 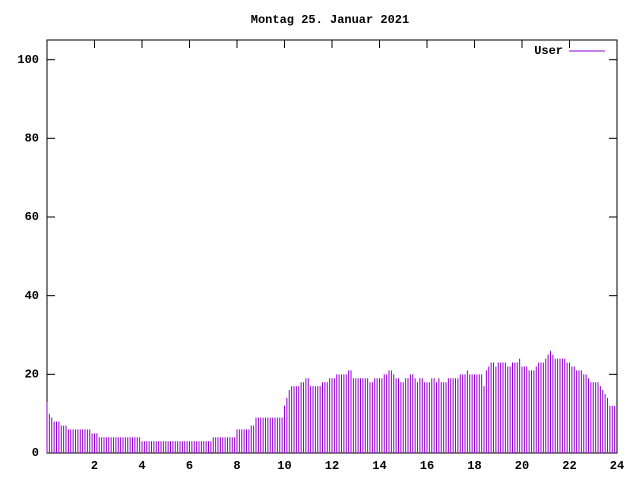 What do you see at coordinates (94, 466) in the screenshot?
I see `x-tick-label: 2` at bounding box center [94, 466].